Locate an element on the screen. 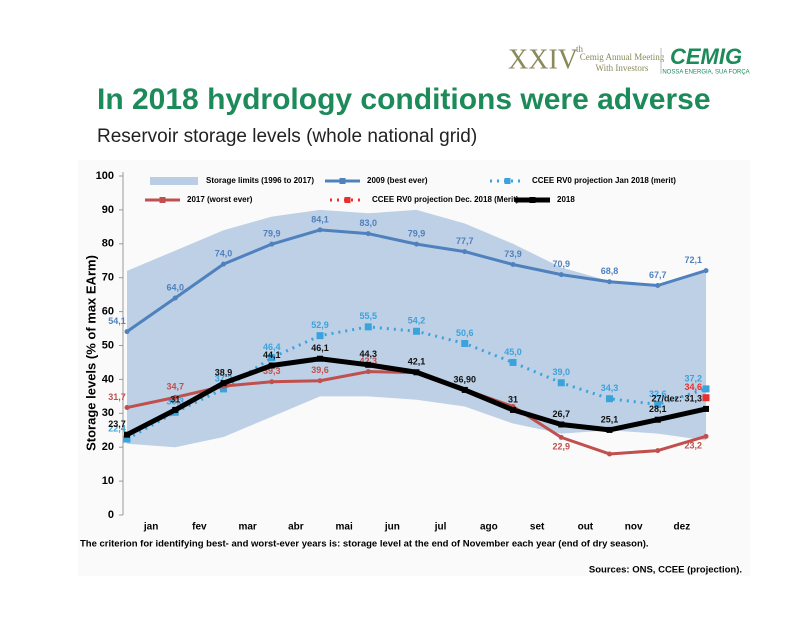 The width and height of the screenshot is (792, 617). value-label: 32,6 is located at coordinates (658, 394).